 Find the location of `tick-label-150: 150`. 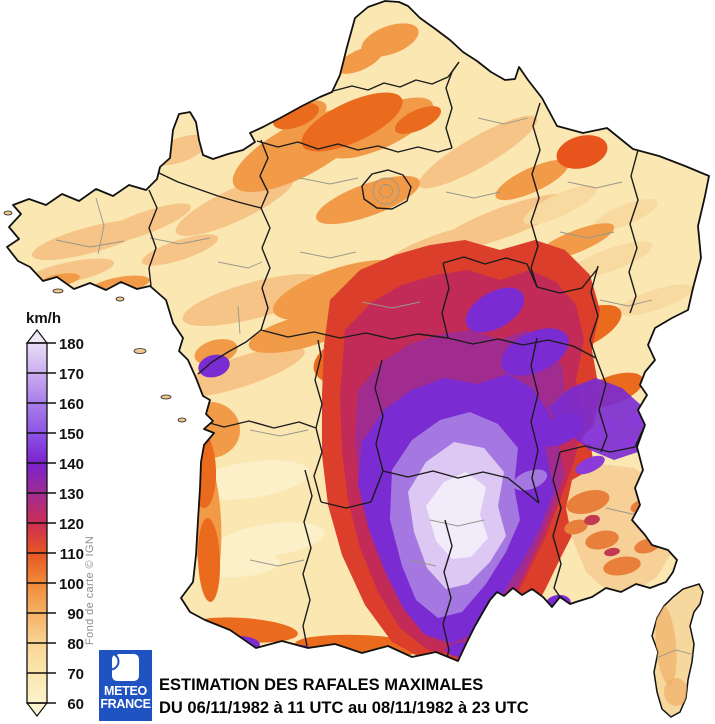

tick-label-150: 150 is located at coordinates (71, 434).